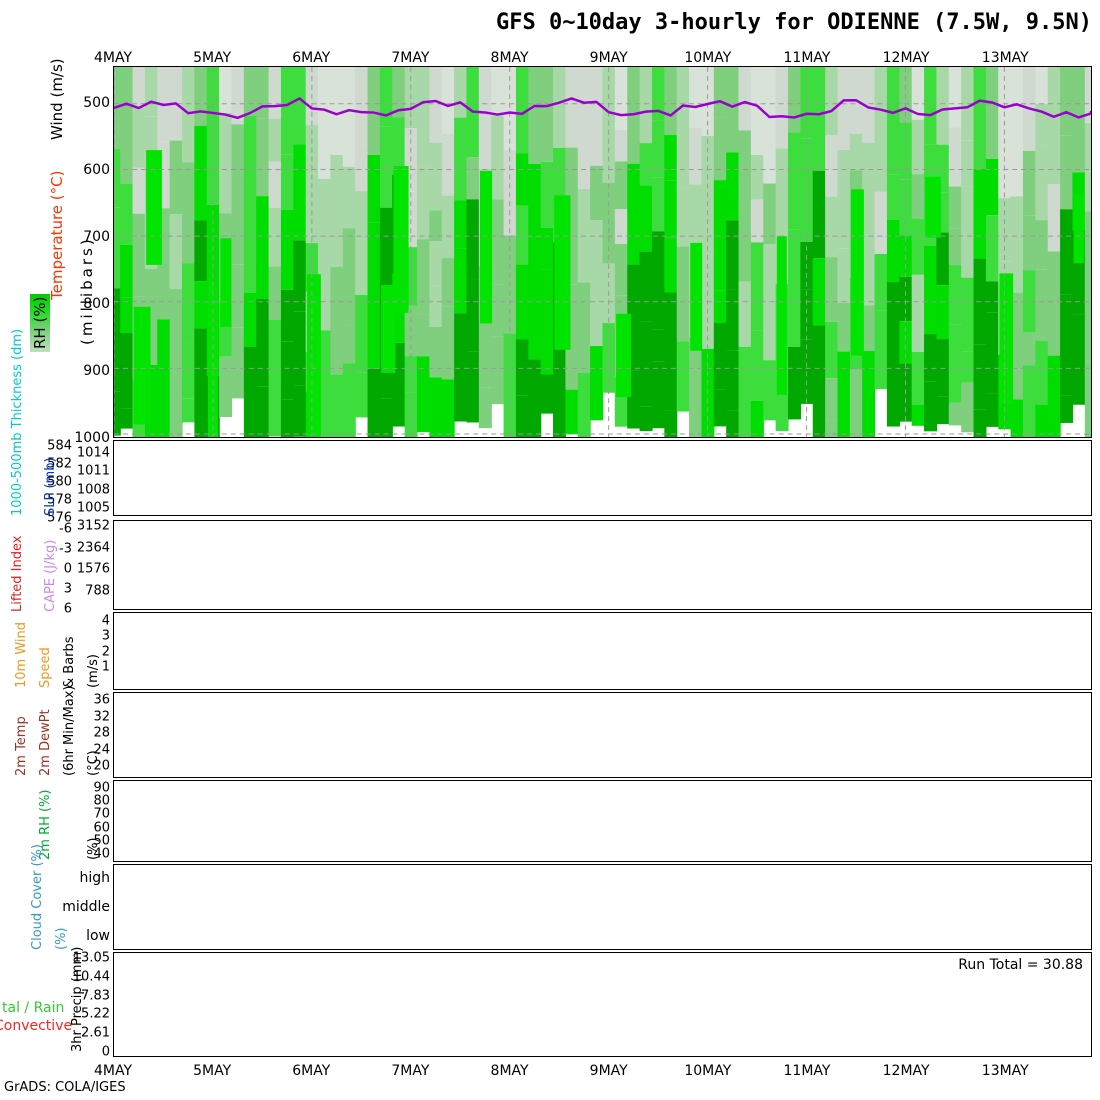 This screenshot has height=1100, width=1100. Describe the element at coordinates (1020, 965) in the screenshot. I see `run-total-label: Run Total = 30.88` at that location.